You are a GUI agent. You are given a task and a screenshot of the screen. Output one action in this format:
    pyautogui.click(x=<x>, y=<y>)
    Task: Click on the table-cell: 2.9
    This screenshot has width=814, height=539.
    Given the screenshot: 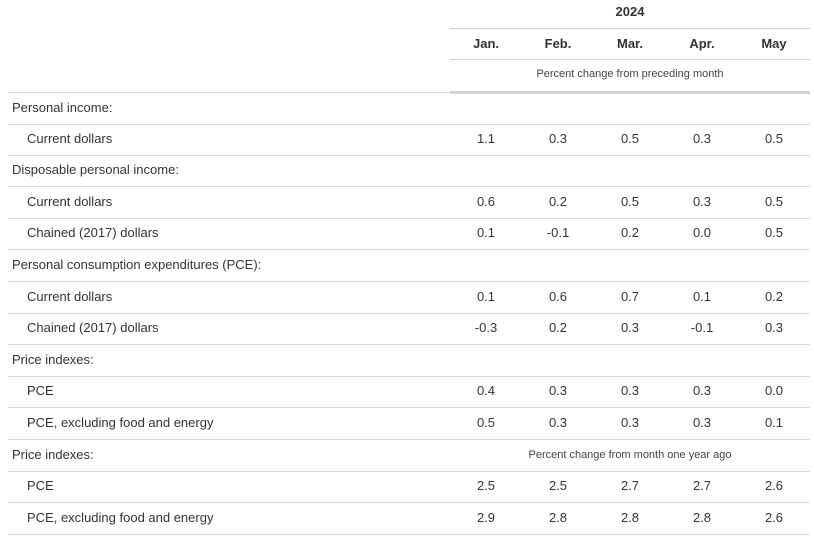 What is the action you would take?
    pyautogui.click(x=486, y=517)
    